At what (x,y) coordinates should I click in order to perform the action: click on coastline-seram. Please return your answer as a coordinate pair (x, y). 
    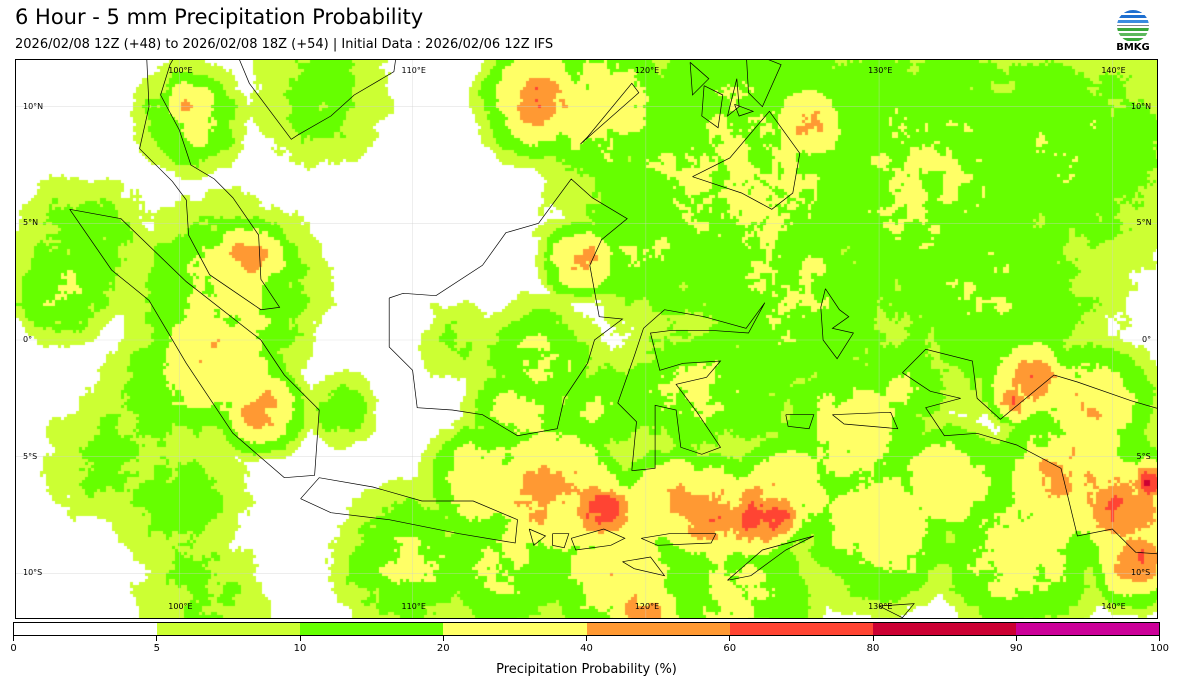
    Looking at the image, I should click on (865, 420).